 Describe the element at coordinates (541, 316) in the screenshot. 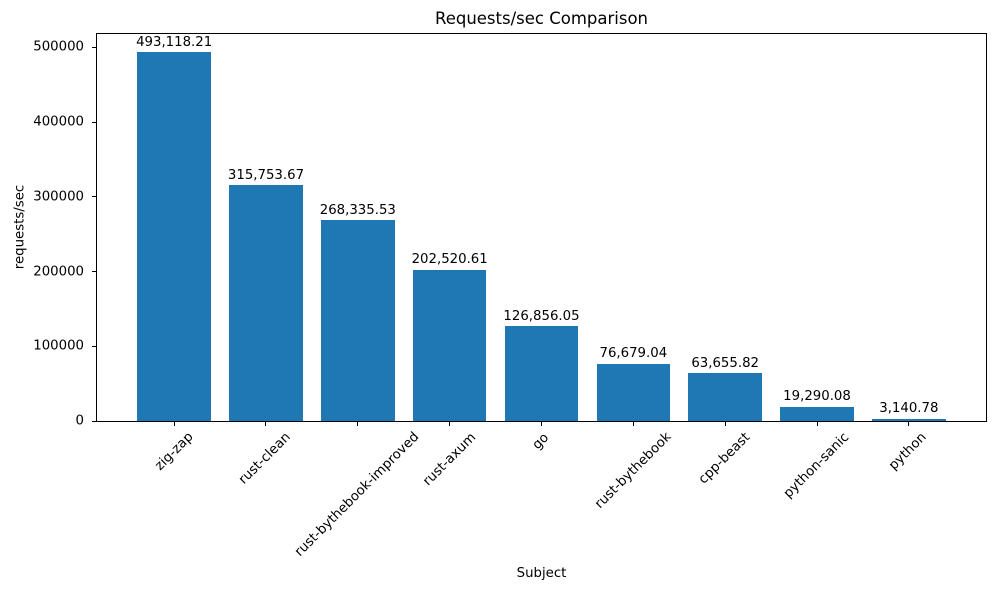

I see `bar-value-label: 126,856.05` at that location.